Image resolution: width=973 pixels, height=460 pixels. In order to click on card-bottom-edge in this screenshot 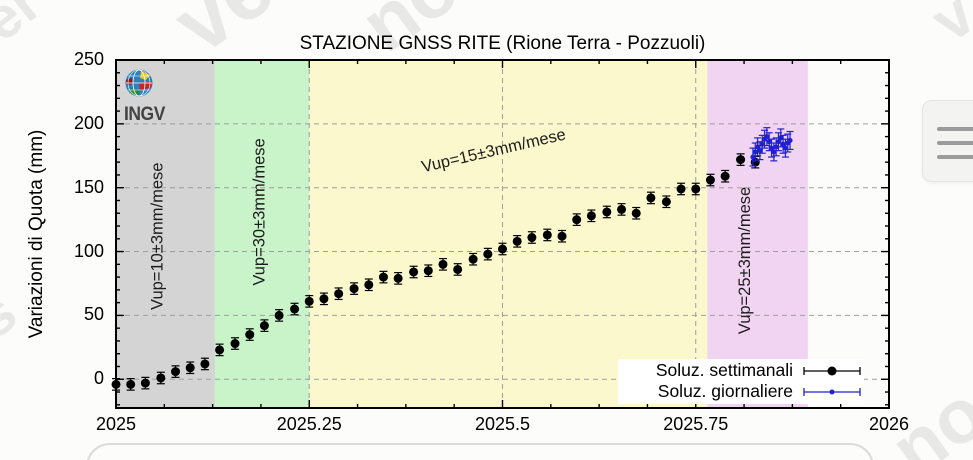, I will do `click(480, 451)`.